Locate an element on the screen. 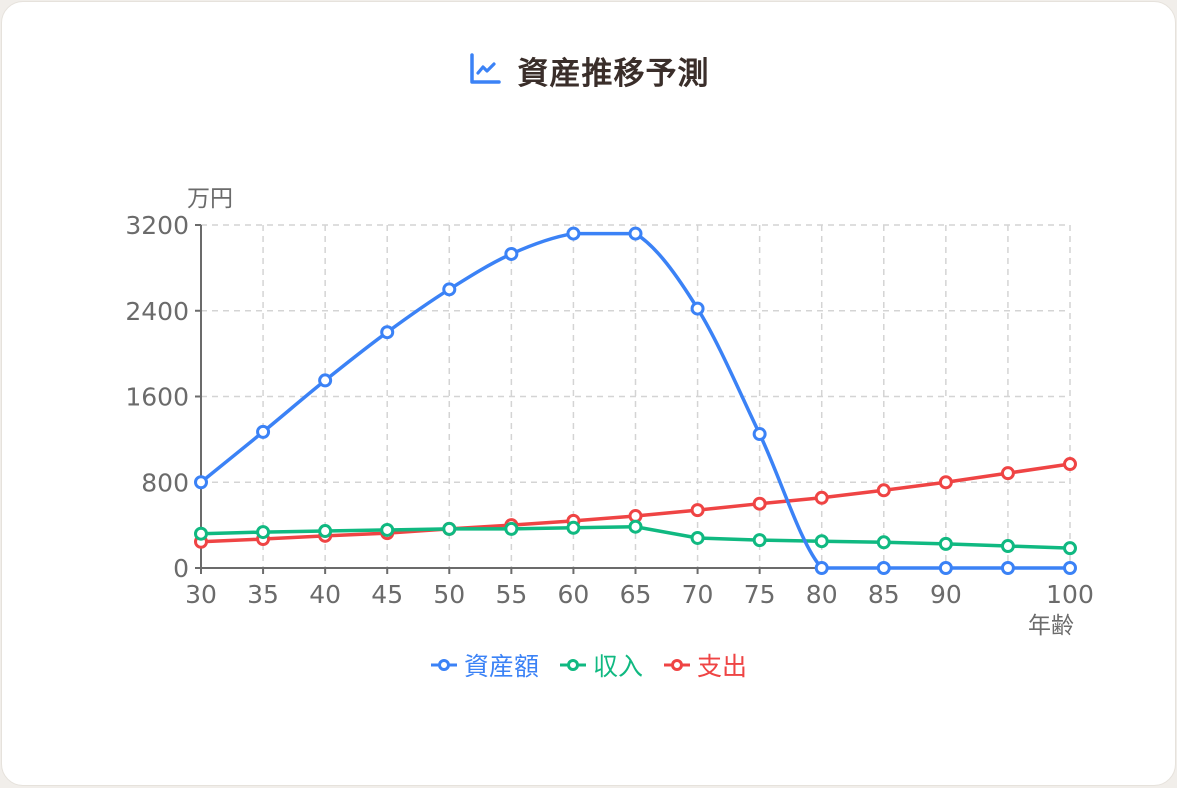  x-tick-label: 30 is located at coordinates (201, 594).